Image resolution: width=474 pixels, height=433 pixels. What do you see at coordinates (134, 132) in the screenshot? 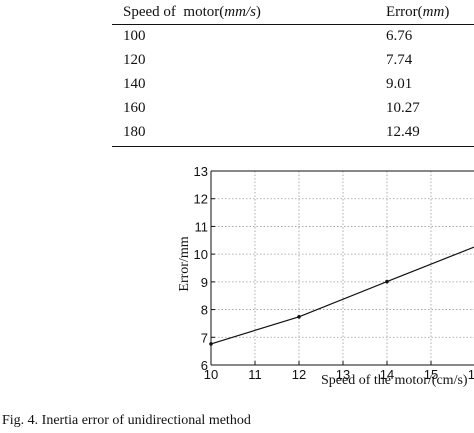
I see `table-cell-speed: 180` at bounding box center [134, 132].